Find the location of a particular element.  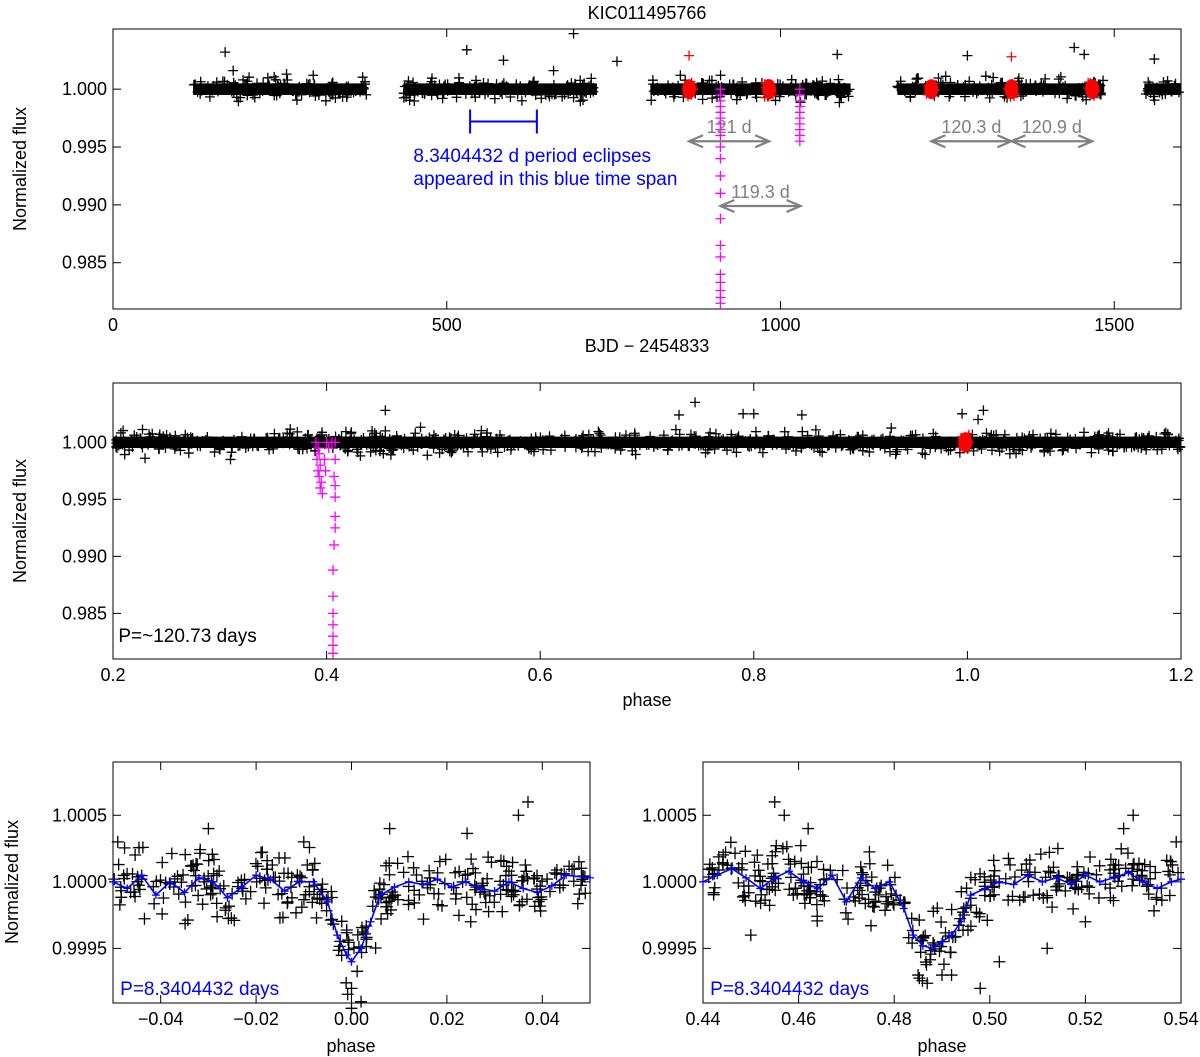

y-tick-label: 0.995 is located at coordinates (84, 499).